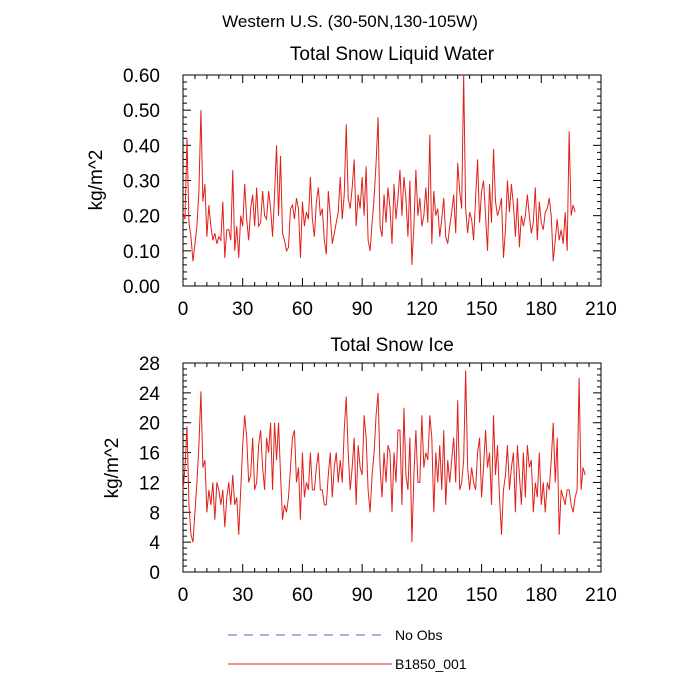  What do you see at coordinates (422, 595) in the screenshot?
I see `snow-ice-x-tick-label: 120` at bounding box center [422, 595].